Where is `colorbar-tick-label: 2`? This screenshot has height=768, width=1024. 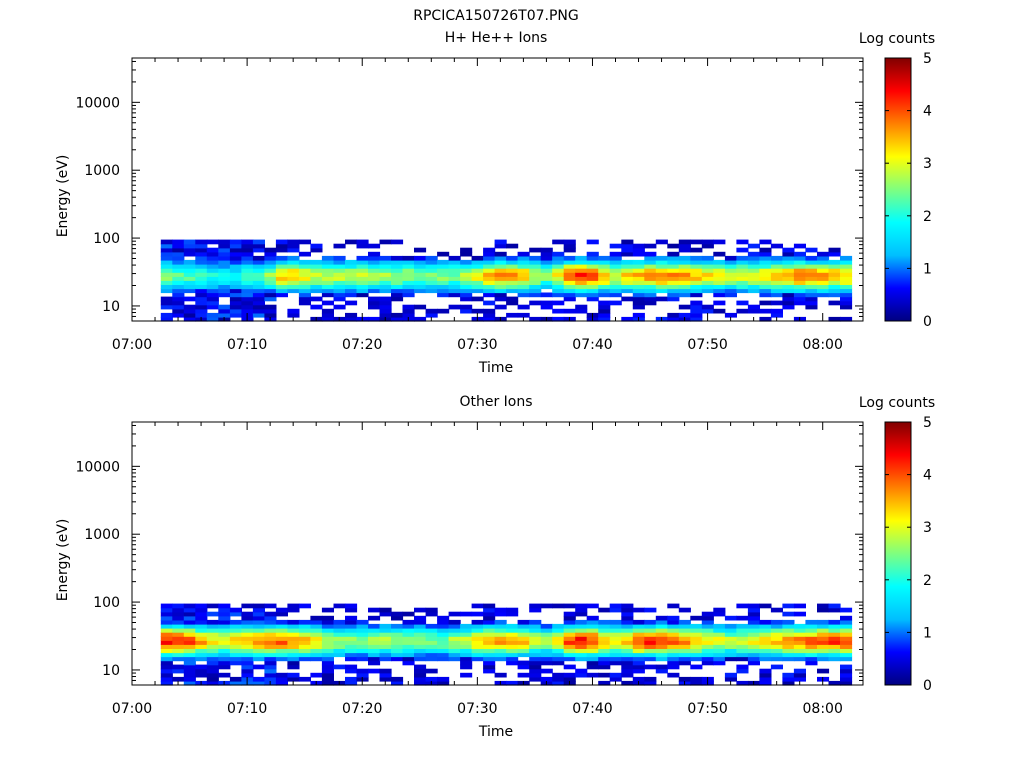 colorbar-tick-label: 2 is located at coordinates (927, 581).